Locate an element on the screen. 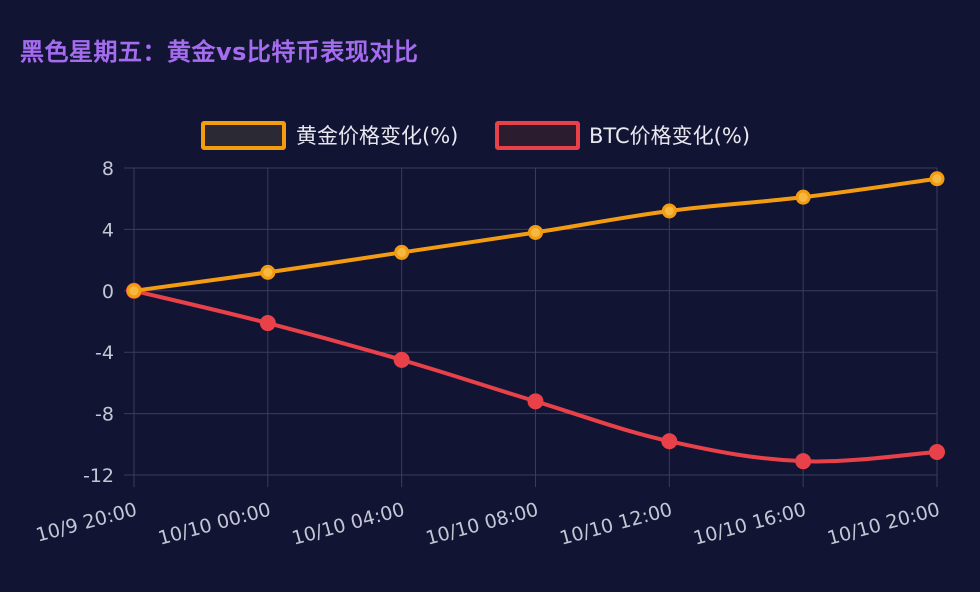 The image size is (980, 592). chart-title: 黑色星期五：黄金vs比特币表现对比 is located at coordinates (219, 52).